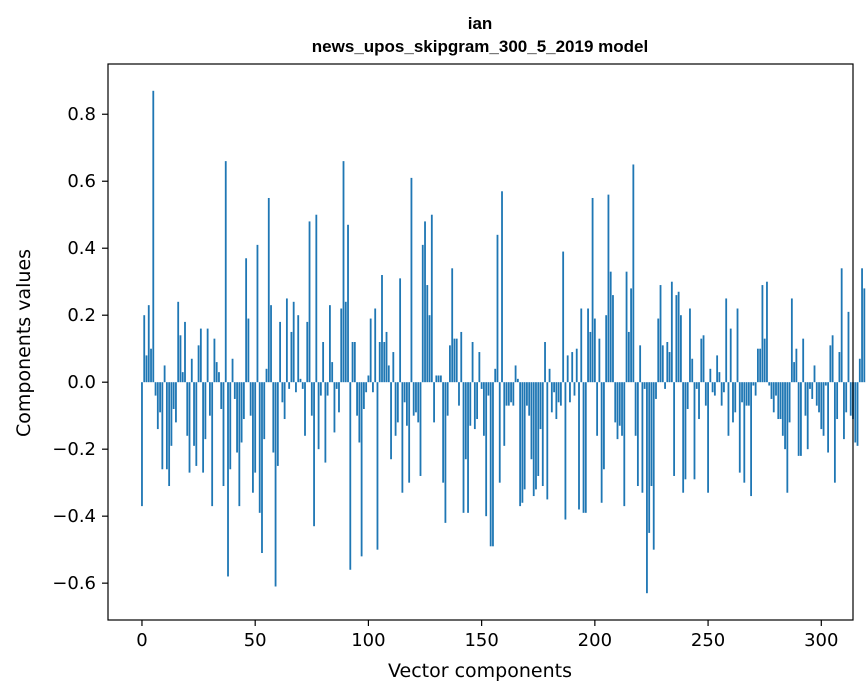 The width and height of the screenshot is (867, 700). I want to click on x-tick-label: 100, so click(368, 640).